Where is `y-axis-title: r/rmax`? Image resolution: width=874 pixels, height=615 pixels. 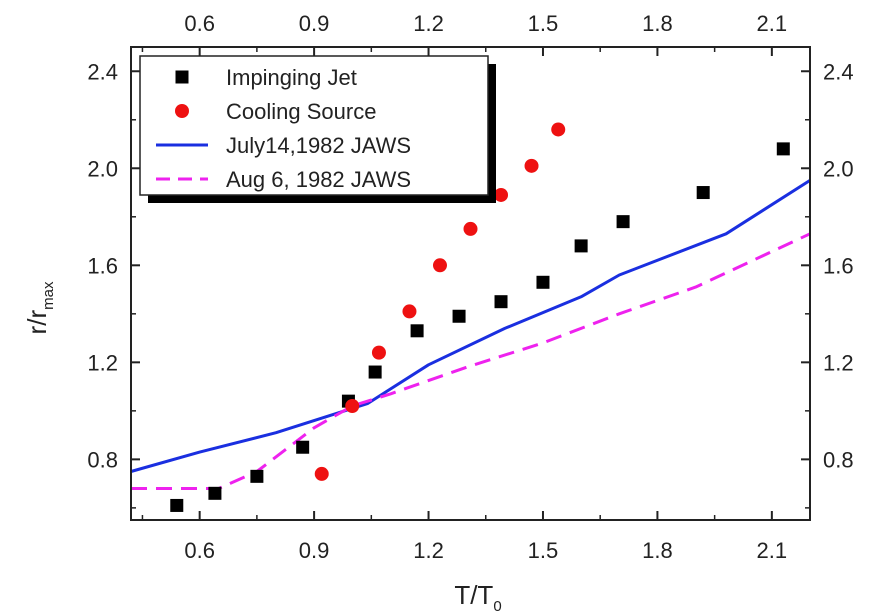
y-axis-title: r/rmax is located at coordinates (39, 307).